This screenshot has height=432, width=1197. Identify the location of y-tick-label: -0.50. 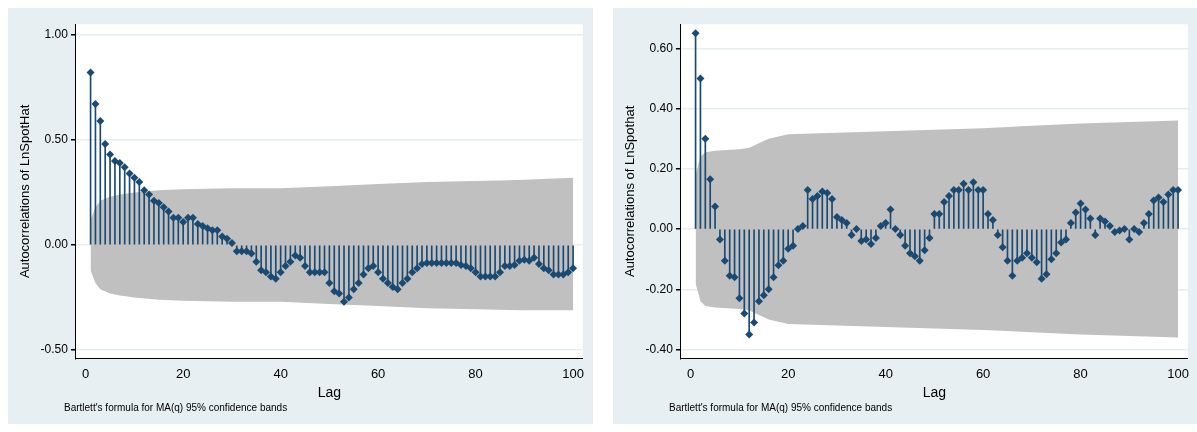
(54, 349).